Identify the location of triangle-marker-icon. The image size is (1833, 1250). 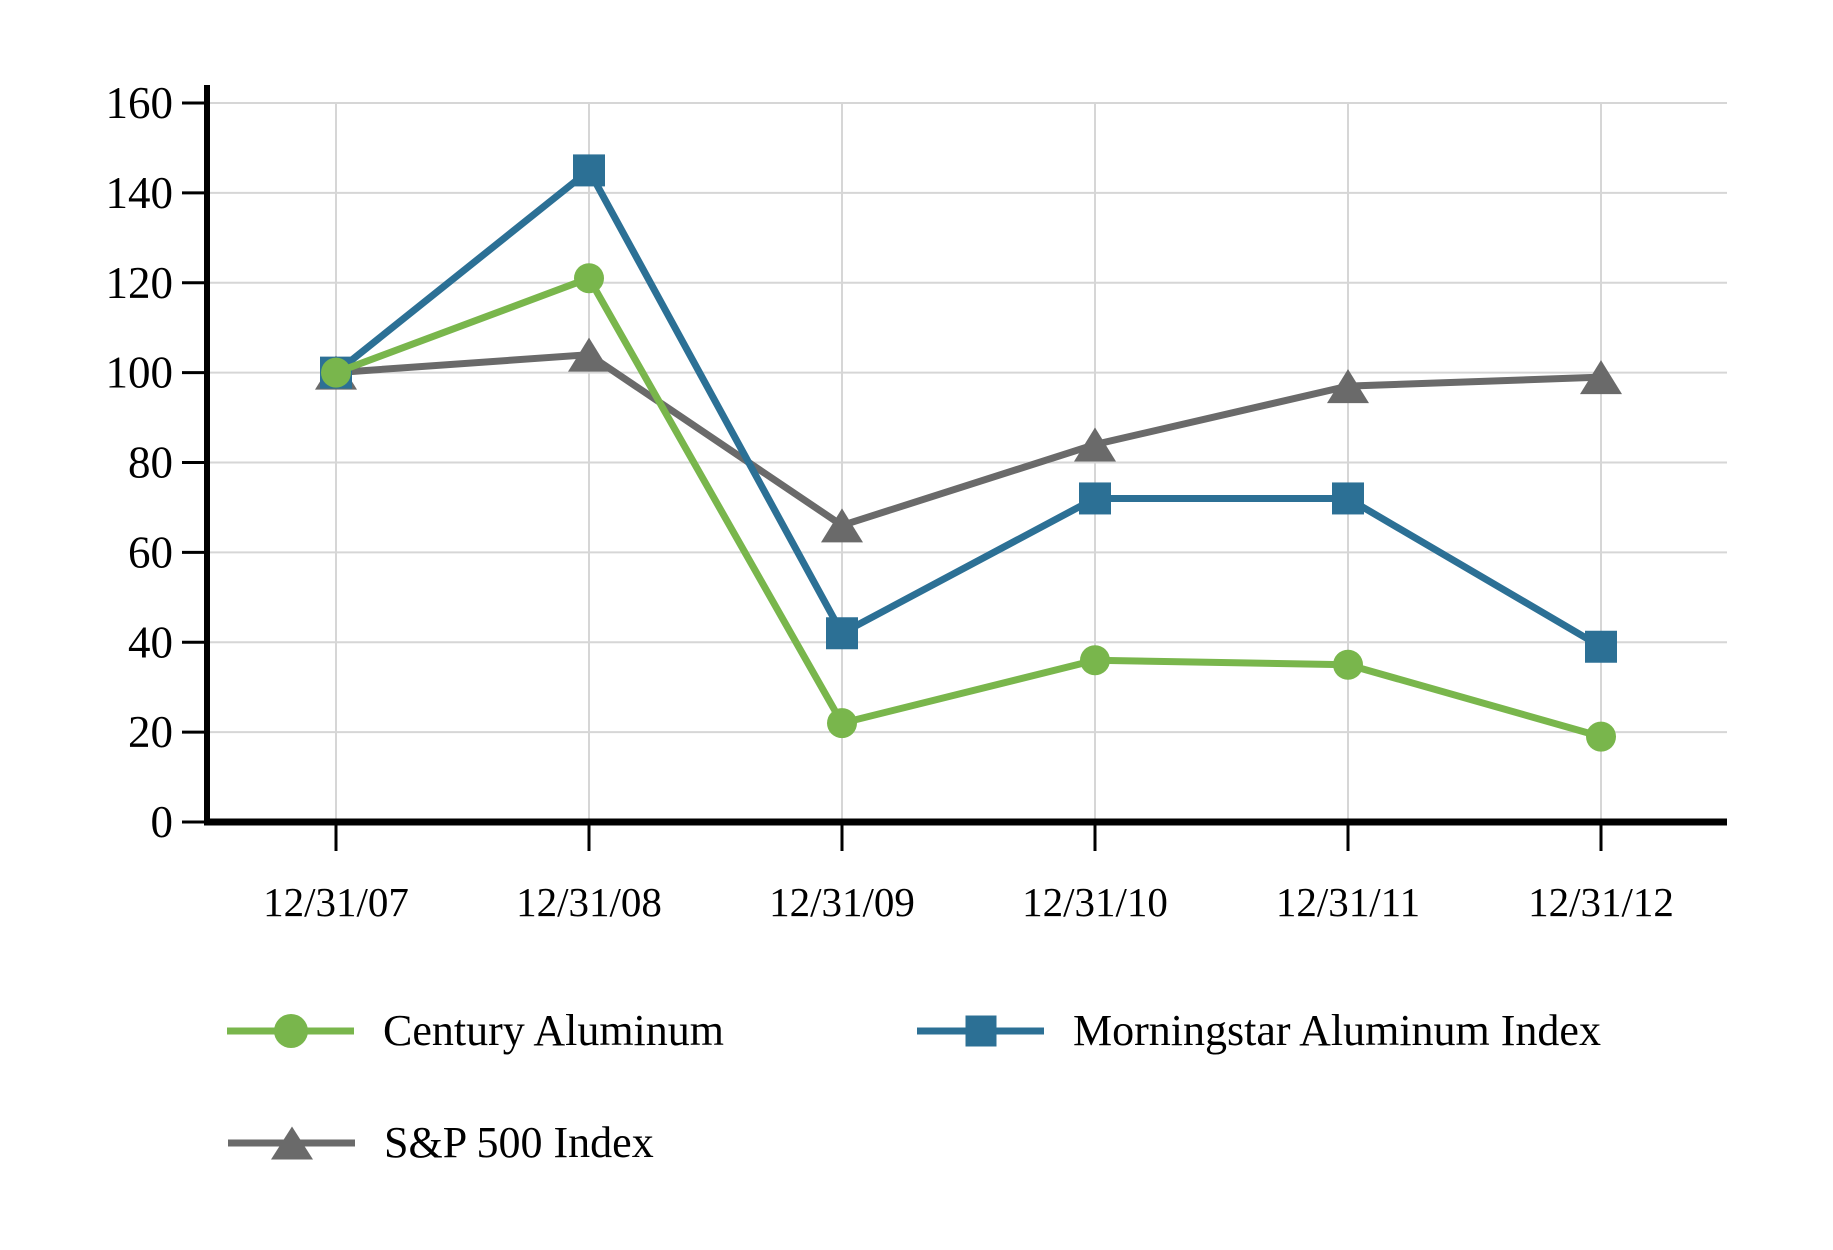
(291, 1143).